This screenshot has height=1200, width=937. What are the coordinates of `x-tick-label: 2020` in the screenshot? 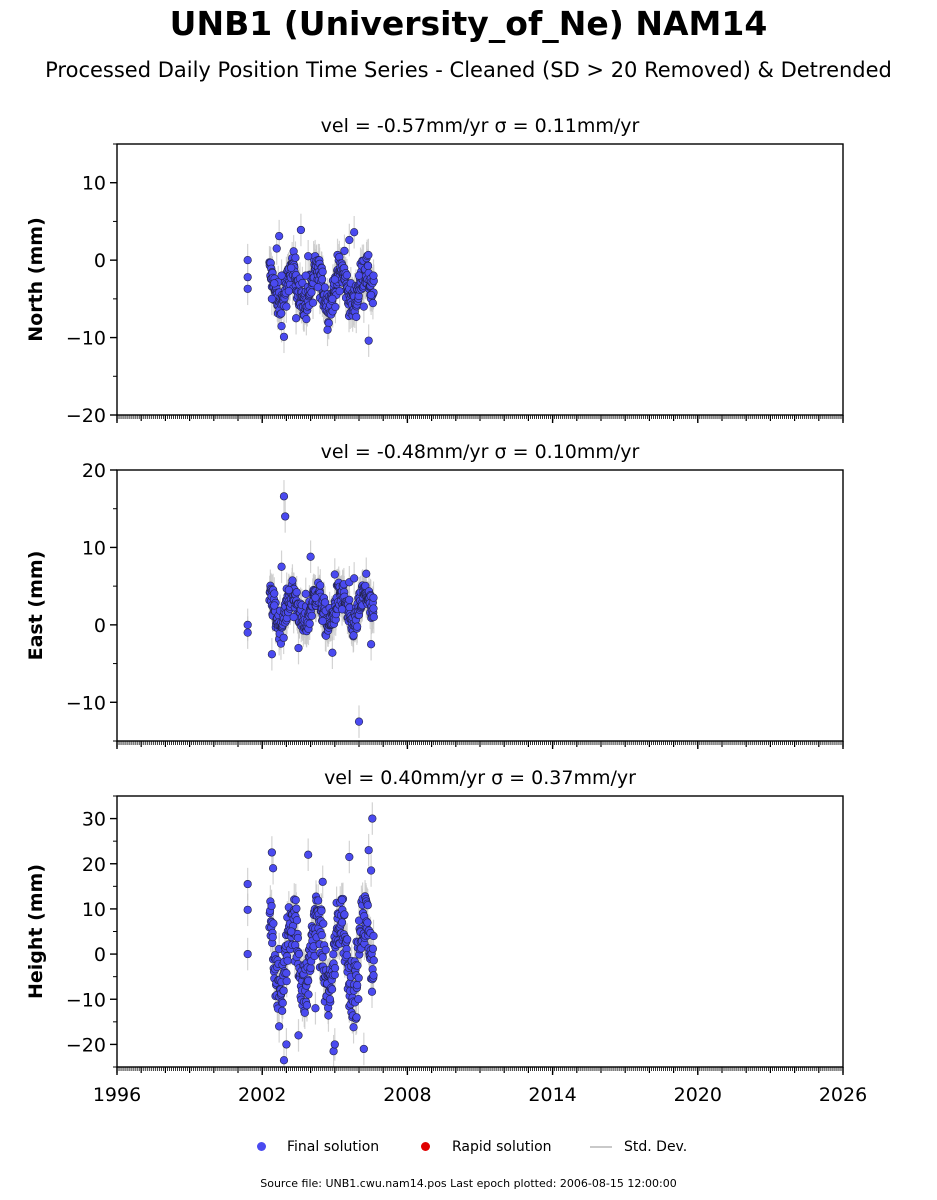 It's located at (698, 1095).